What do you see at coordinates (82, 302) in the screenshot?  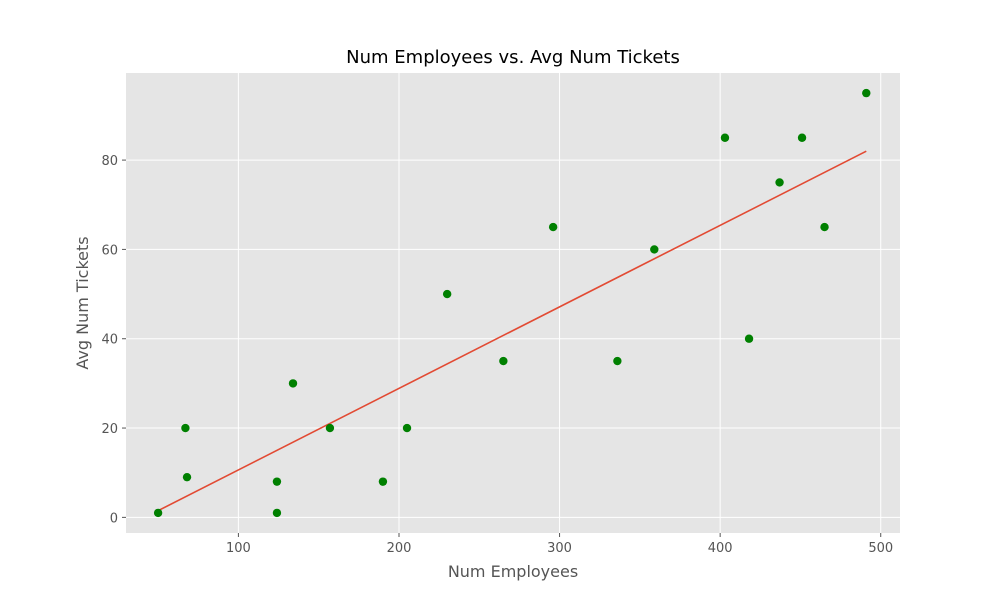 I see `y-axis-label: Avg Num Tickets` at bounding box center [82, 302].